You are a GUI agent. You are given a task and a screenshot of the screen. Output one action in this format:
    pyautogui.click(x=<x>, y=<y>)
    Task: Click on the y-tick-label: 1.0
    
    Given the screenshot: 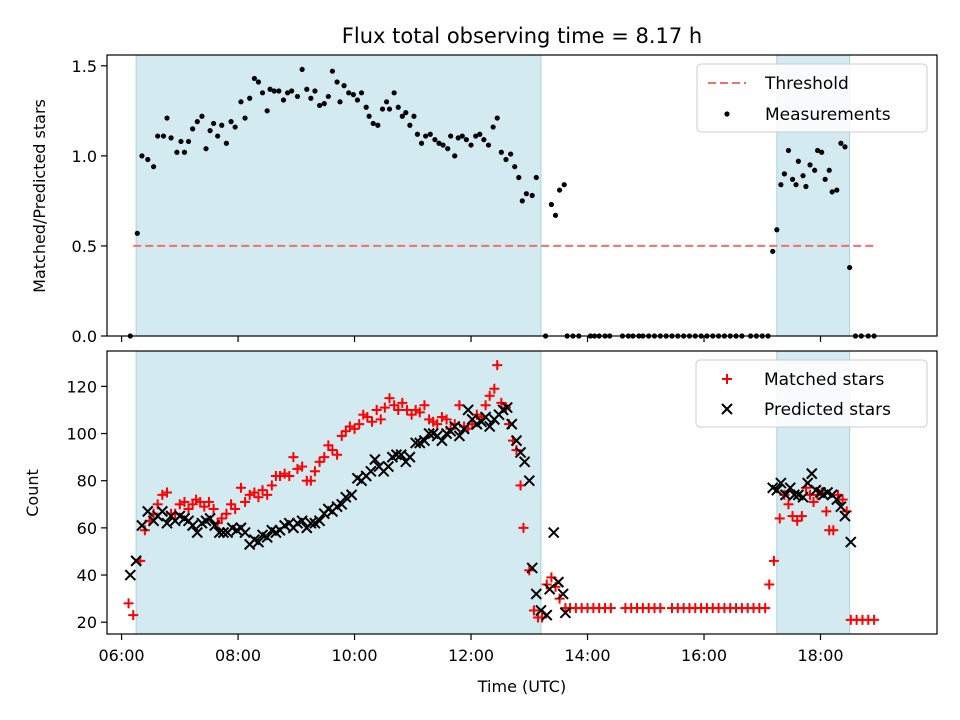 What is the action you would take?
    pyautogui.click(x=84, y=156)
    